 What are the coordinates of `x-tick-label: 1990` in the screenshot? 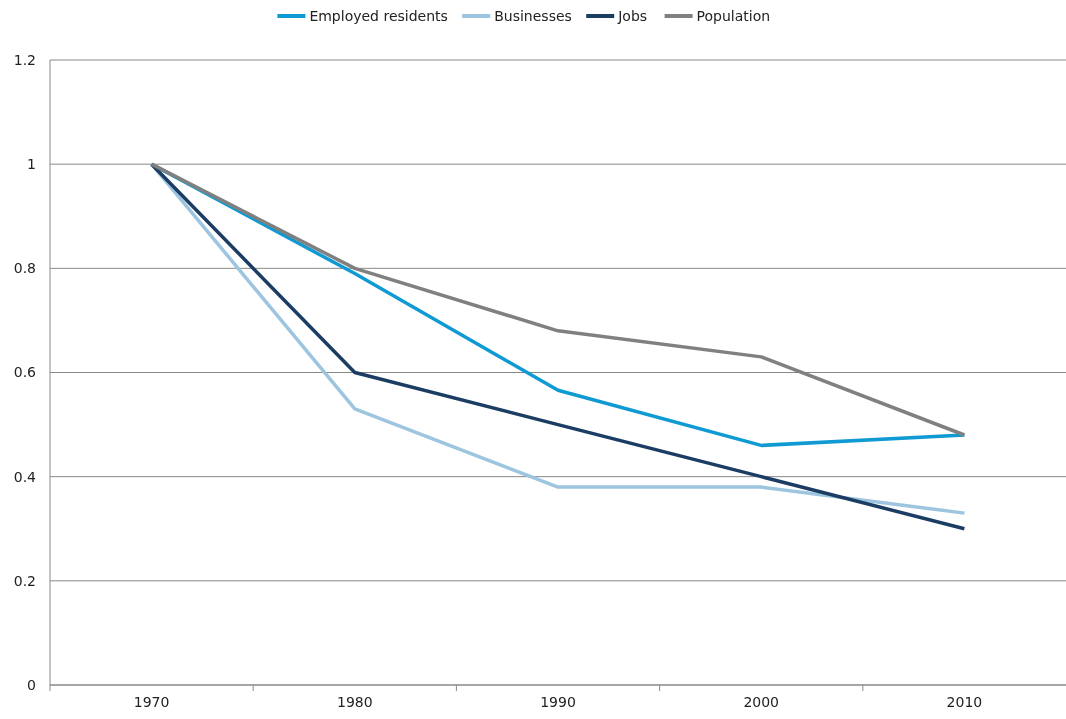 It's located at (558, 702).